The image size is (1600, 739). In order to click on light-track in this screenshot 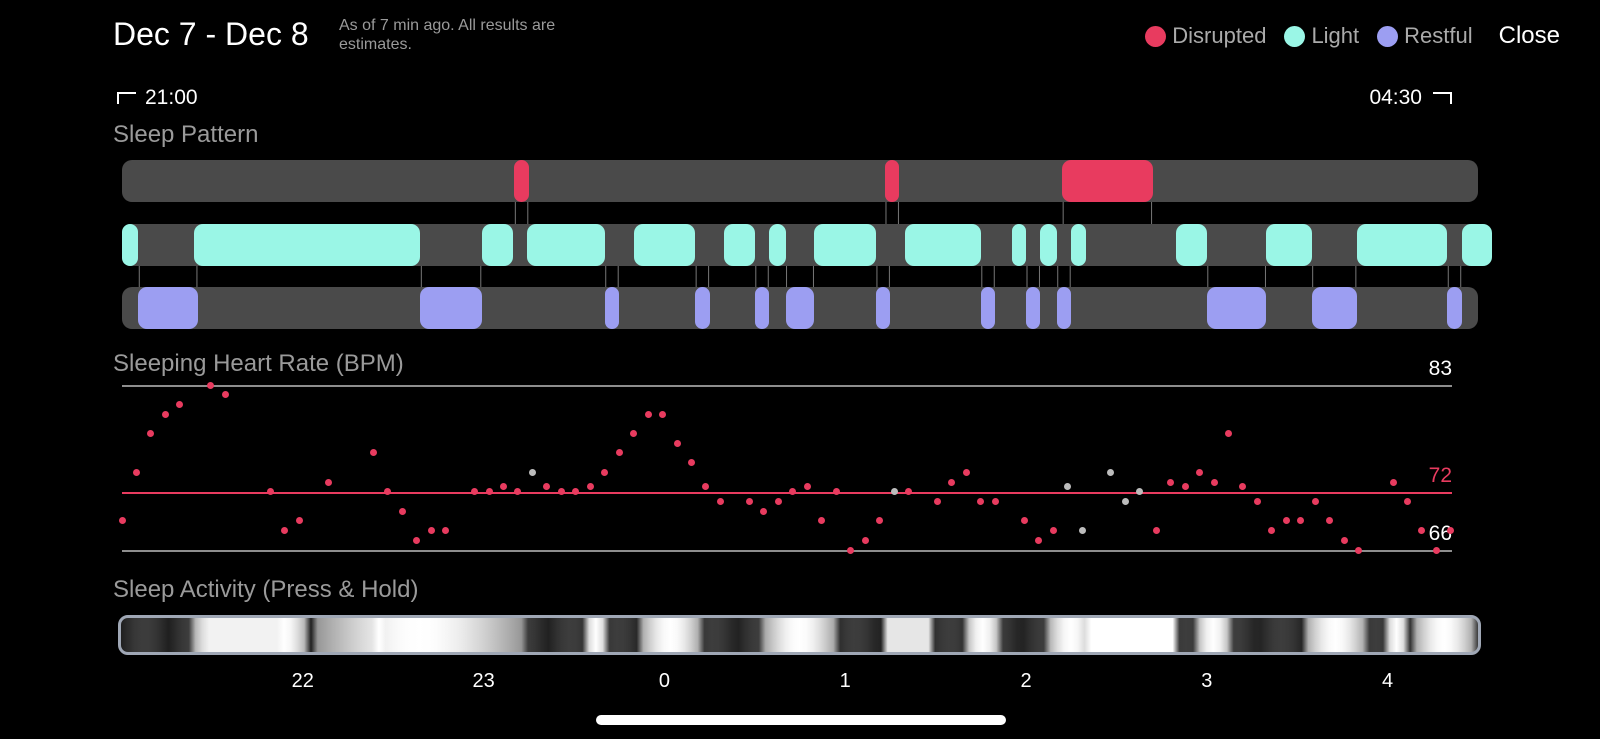, I will do `click(807, 245)`.